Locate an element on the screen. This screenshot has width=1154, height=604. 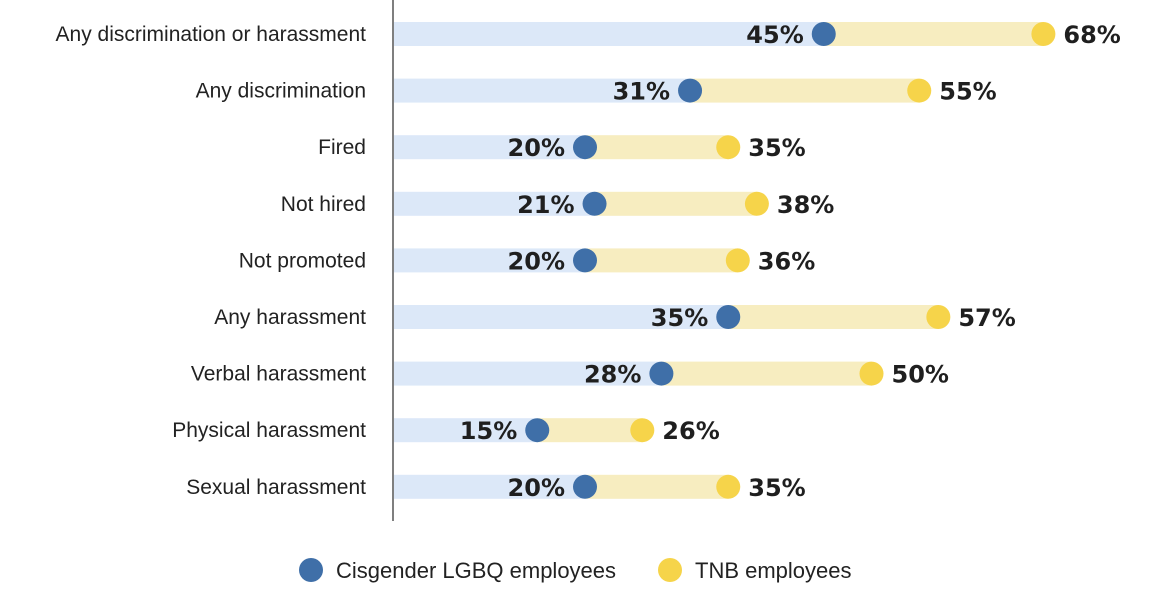
value-label-tnb: 36% is located at coordinates (786, 261).